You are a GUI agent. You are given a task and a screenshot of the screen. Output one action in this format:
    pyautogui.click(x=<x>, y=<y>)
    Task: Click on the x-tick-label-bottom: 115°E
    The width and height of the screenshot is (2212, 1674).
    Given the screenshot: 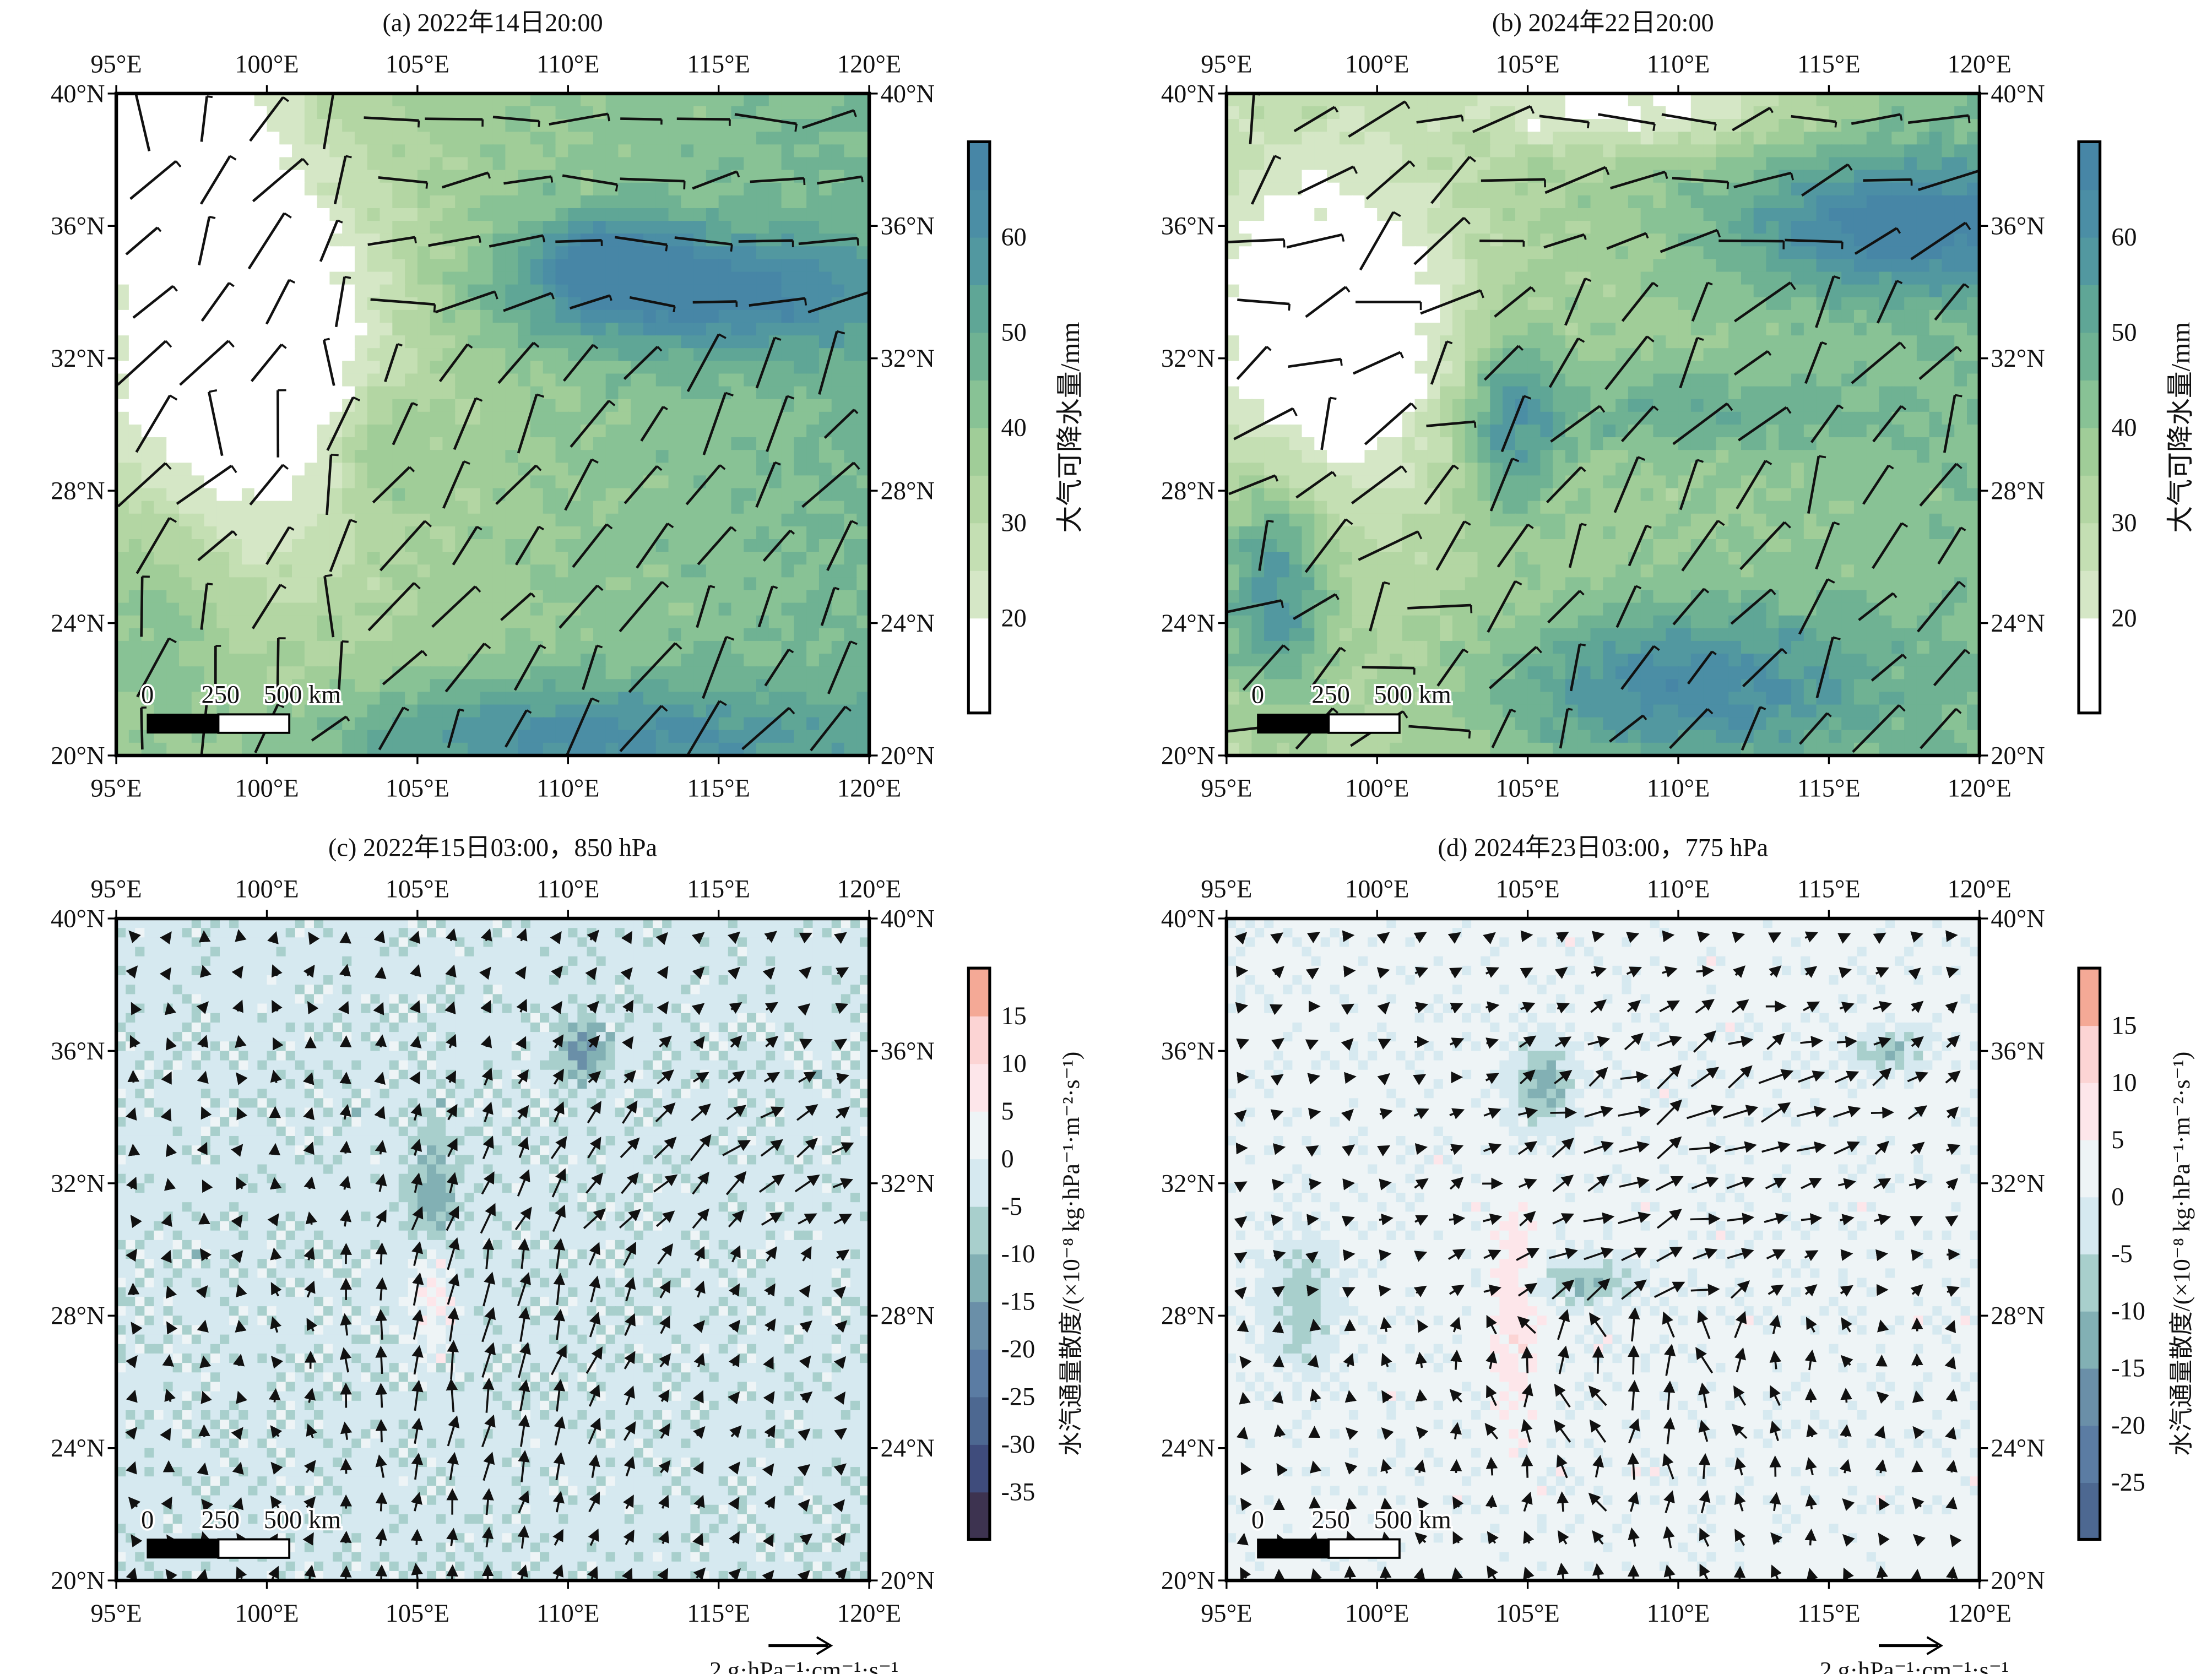 What is the action you would take?
    pyautogui.click(x=718, y=789)
    